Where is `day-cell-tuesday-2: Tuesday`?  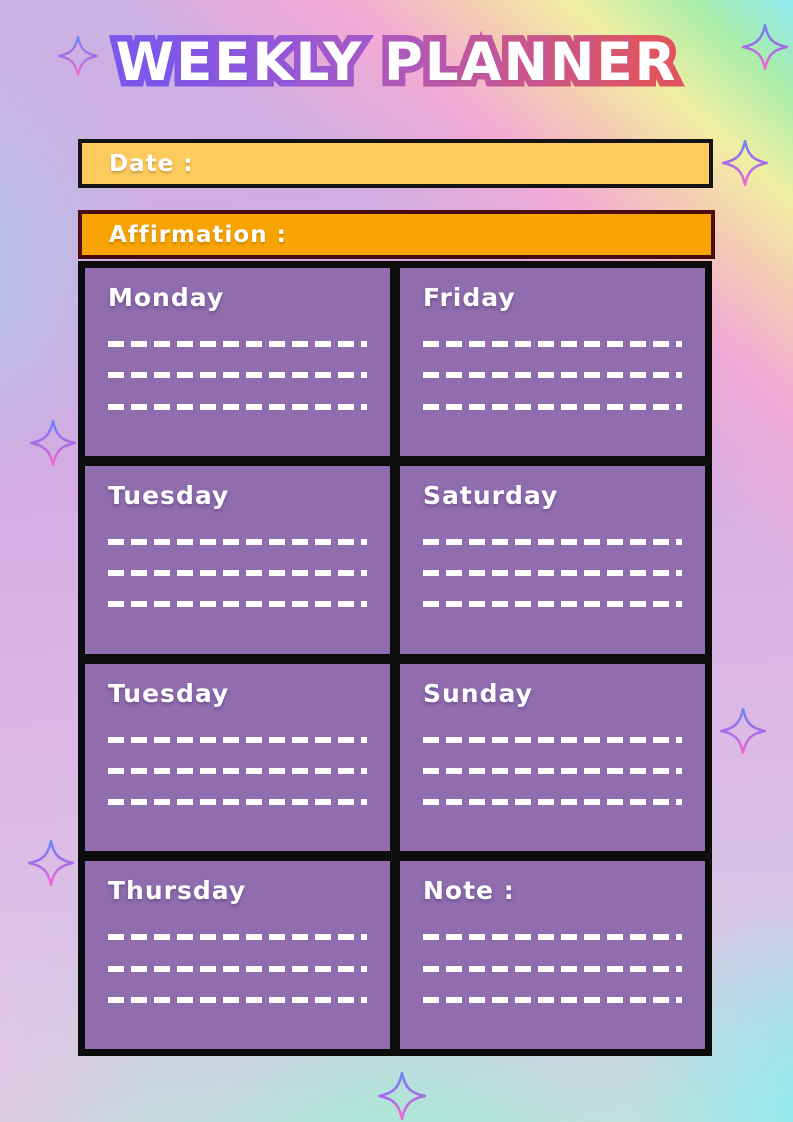 day-cell-tuesday-2: Tuesday is located at coordinates (237, 757).